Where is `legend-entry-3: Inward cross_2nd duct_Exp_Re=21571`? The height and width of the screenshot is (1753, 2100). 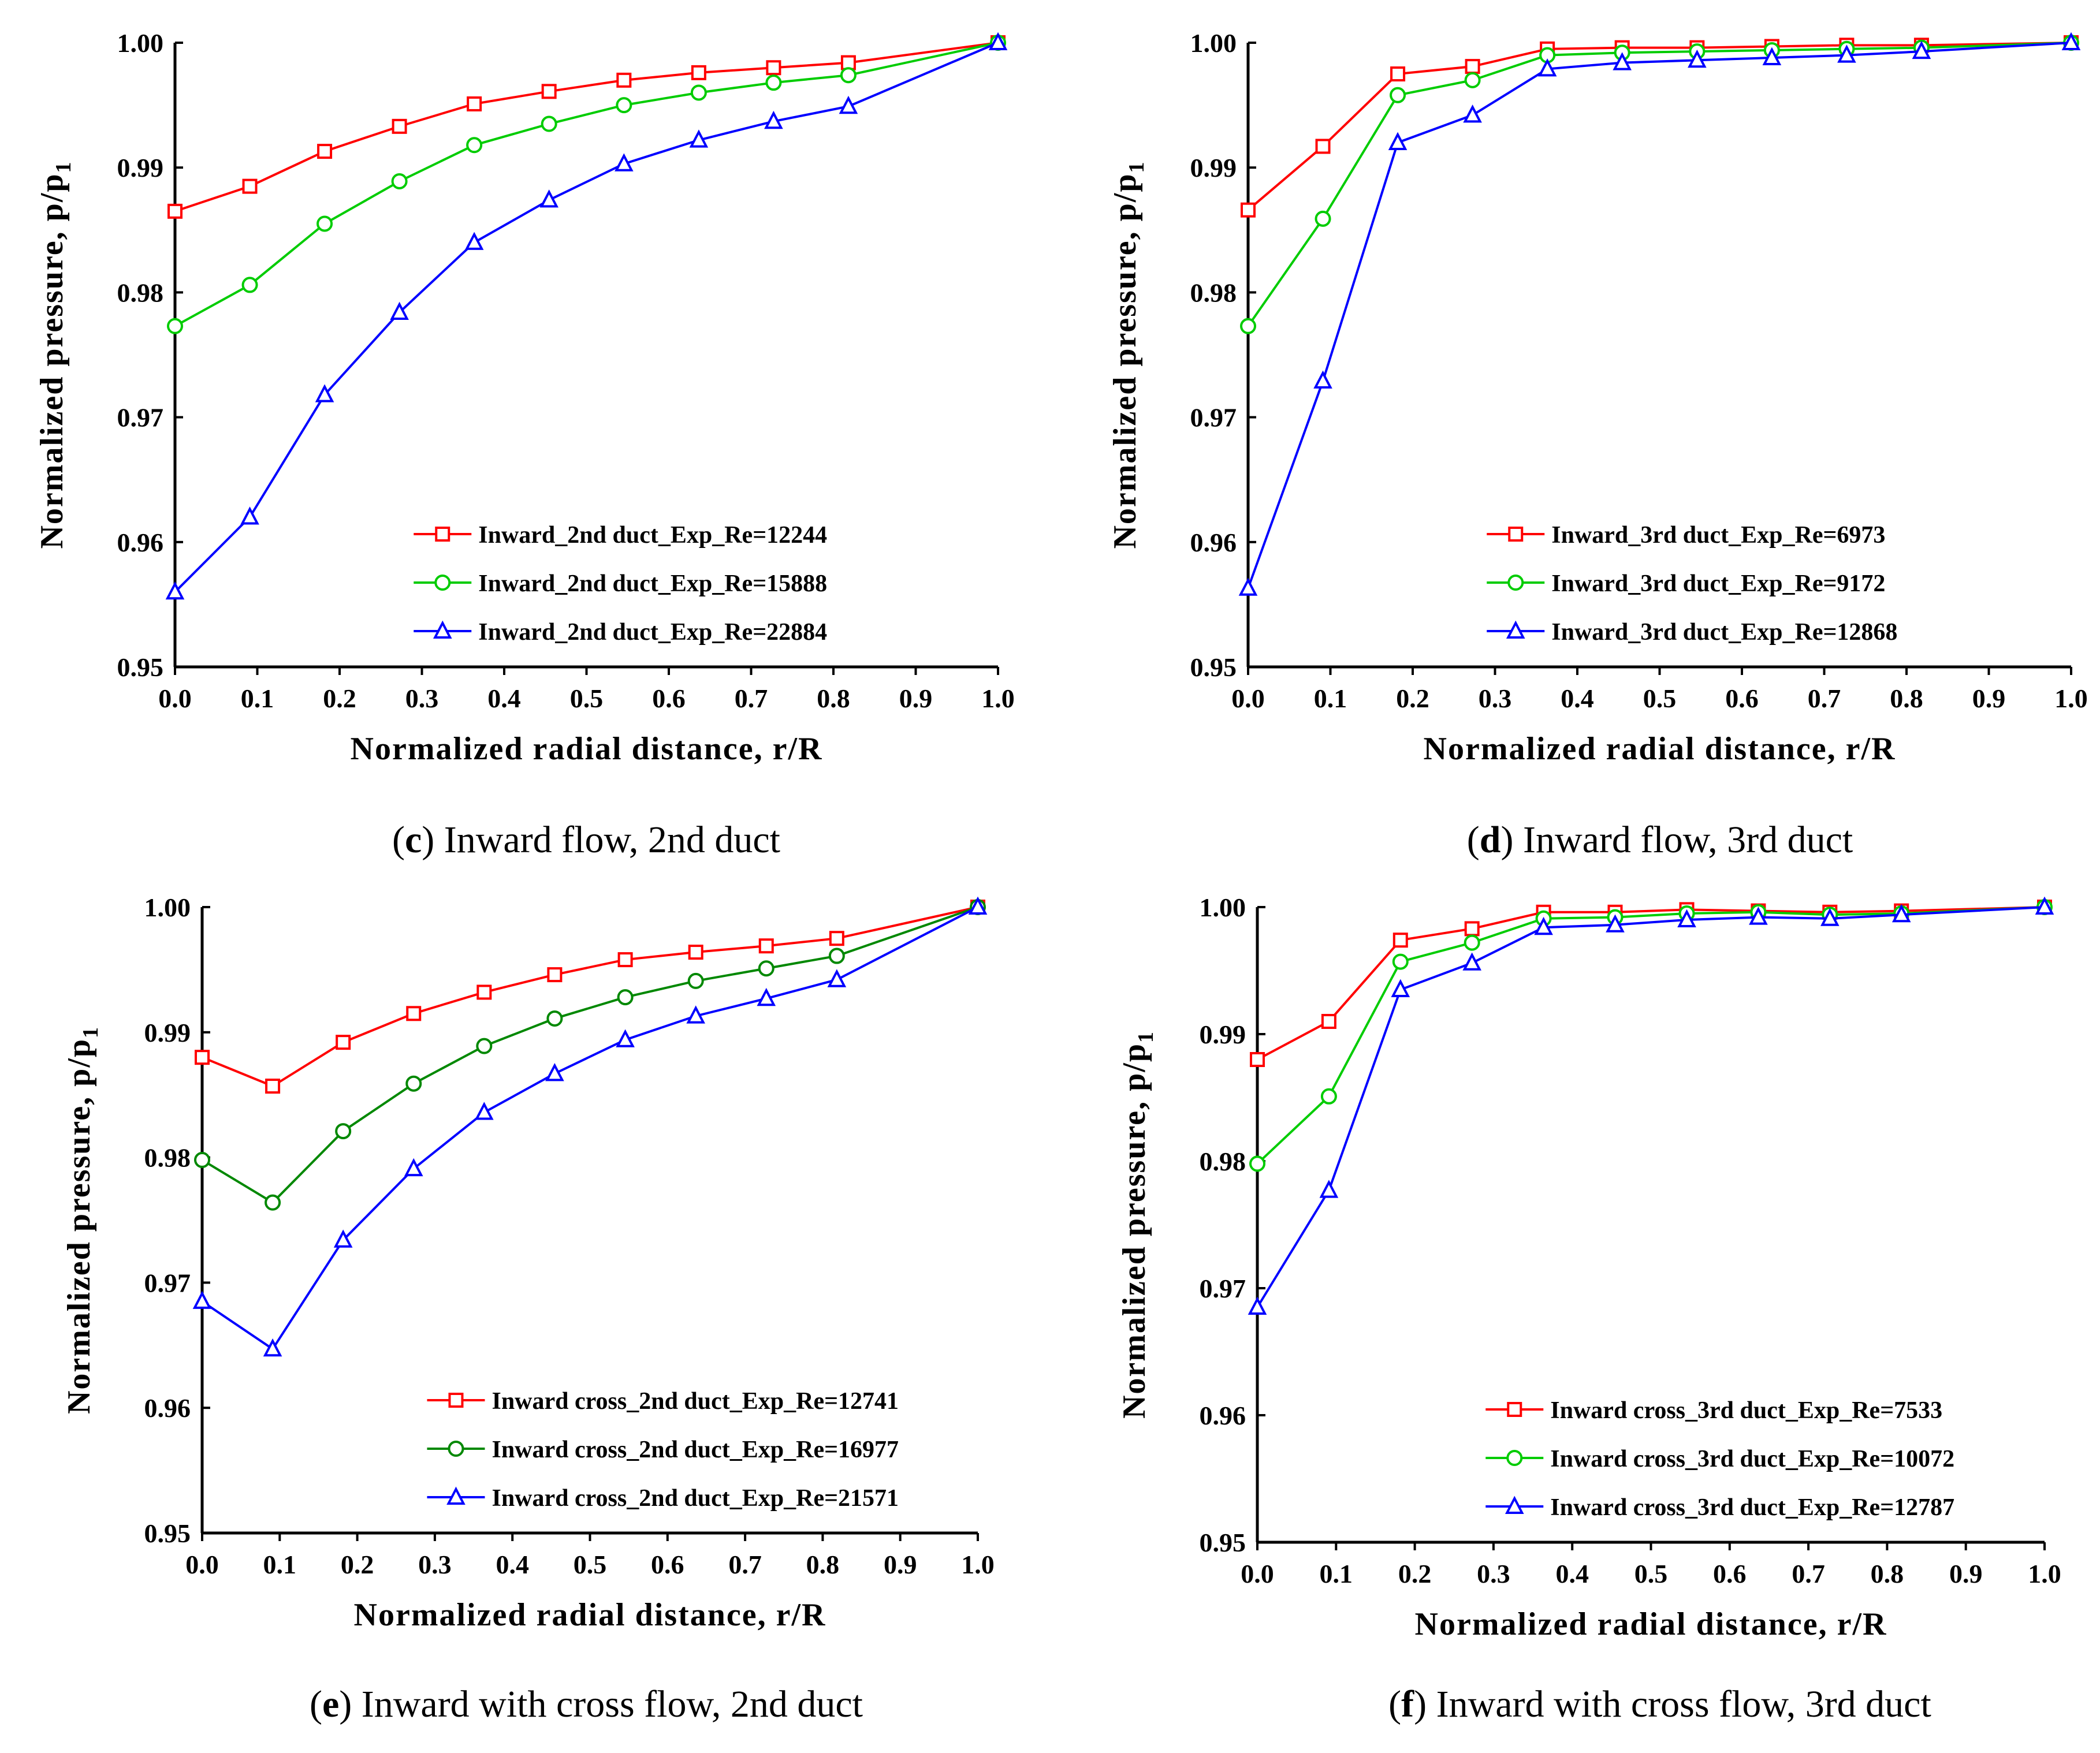
legend-entry-3: Inward cross_2nd duct_Exp_Re=21571 is located at coordinates (663, 1498).